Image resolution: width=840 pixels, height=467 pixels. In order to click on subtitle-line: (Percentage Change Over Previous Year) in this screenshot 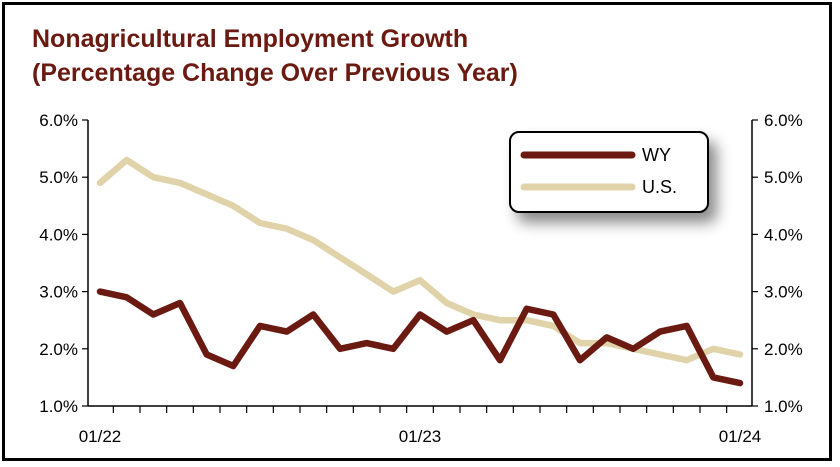, I will do `click(275, 73)`.